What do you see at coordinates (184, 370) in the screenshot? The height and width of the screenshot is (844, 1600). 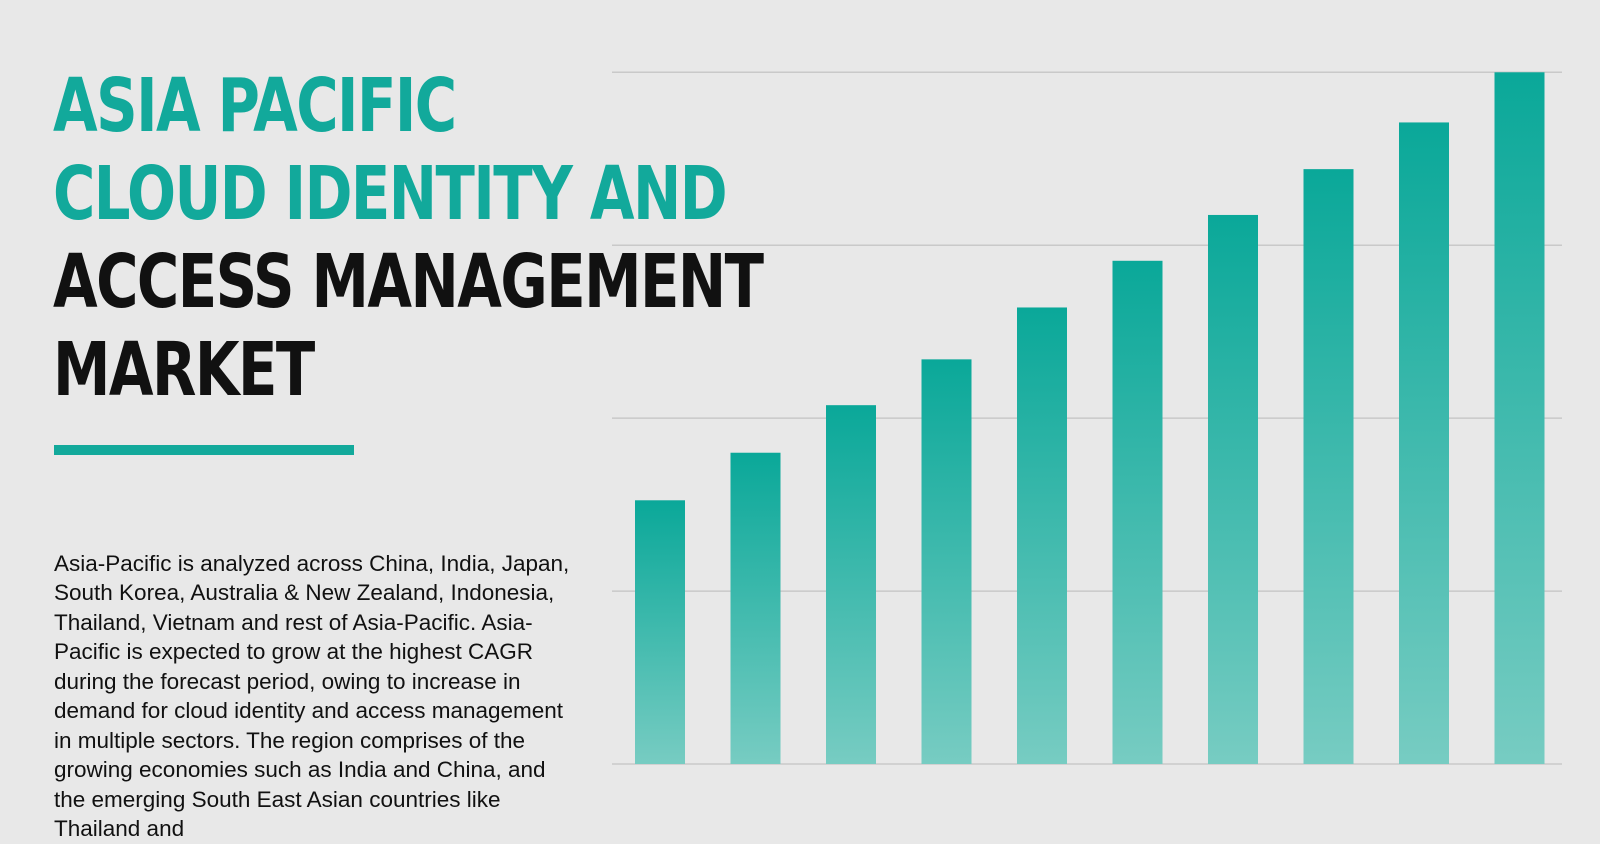 I see `title-line-4: MARKET` at bounding box center [184, 370].